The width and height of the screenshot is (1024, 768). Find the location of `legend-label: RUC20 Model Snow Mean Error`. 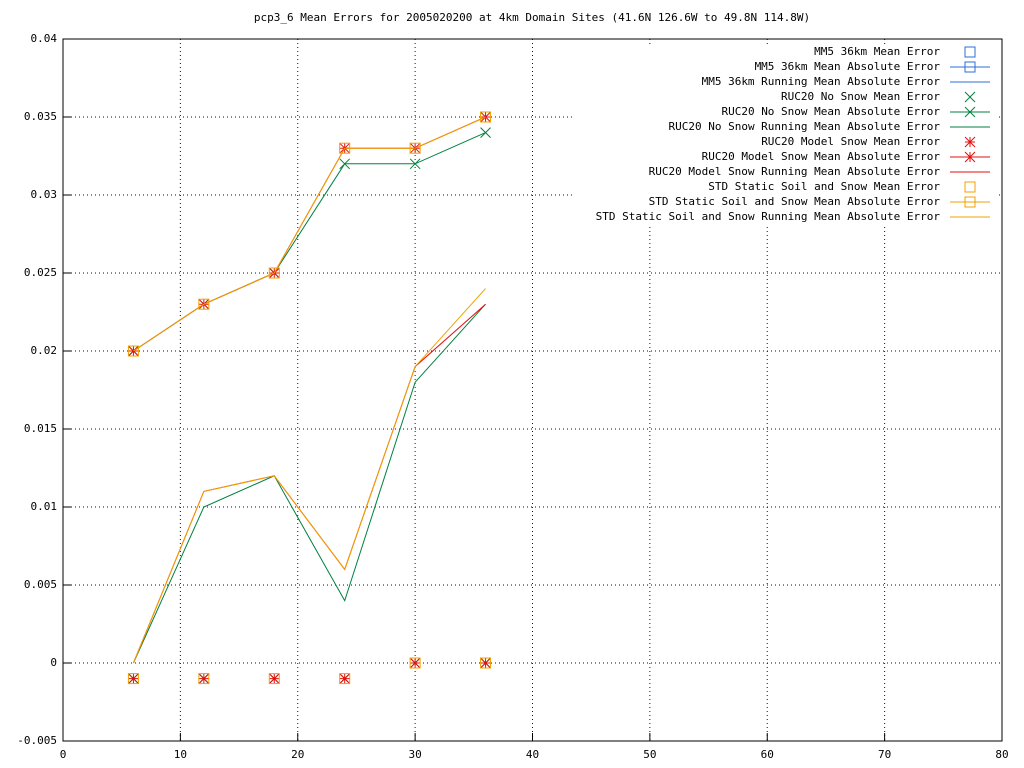

legend-label: RUC20 Model Snow Mean Error is located at coordinates (850, 141).